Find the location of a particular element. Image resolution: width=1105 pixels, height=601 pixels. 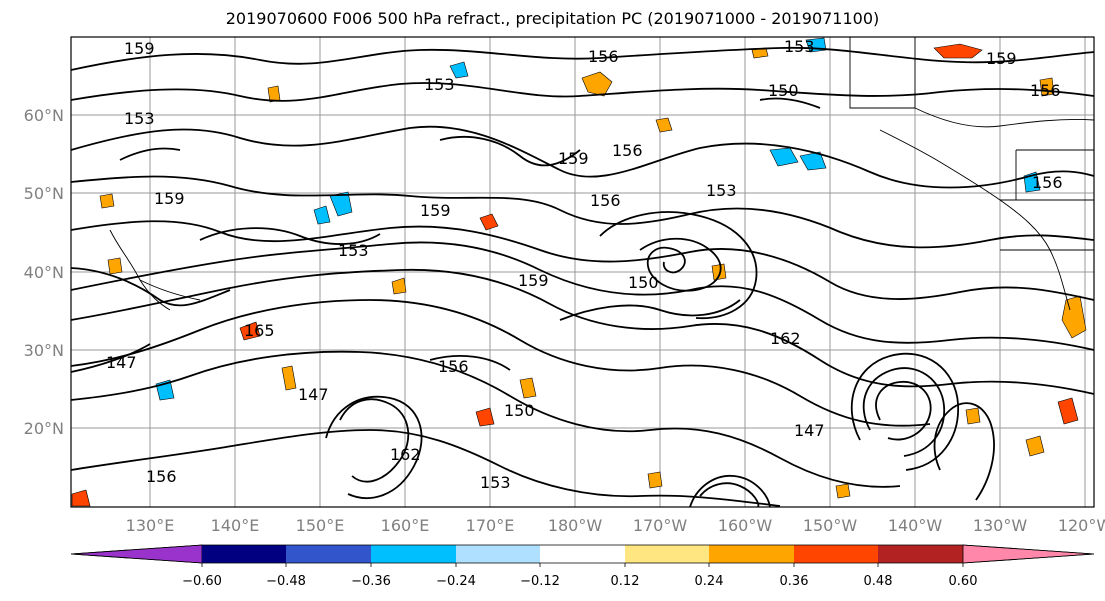

colorbar-tick-label: −0.36 is located at coordinates (371, 581).